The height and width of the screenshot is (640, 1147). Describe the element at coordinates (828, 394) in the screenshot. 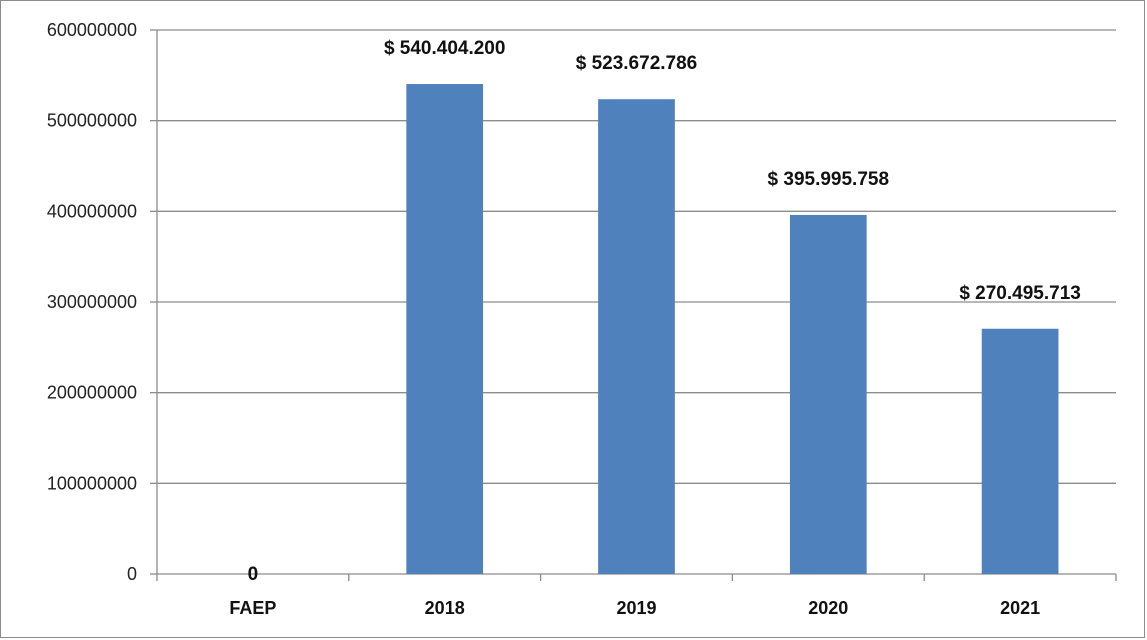

I see `bar-2020` at that location.